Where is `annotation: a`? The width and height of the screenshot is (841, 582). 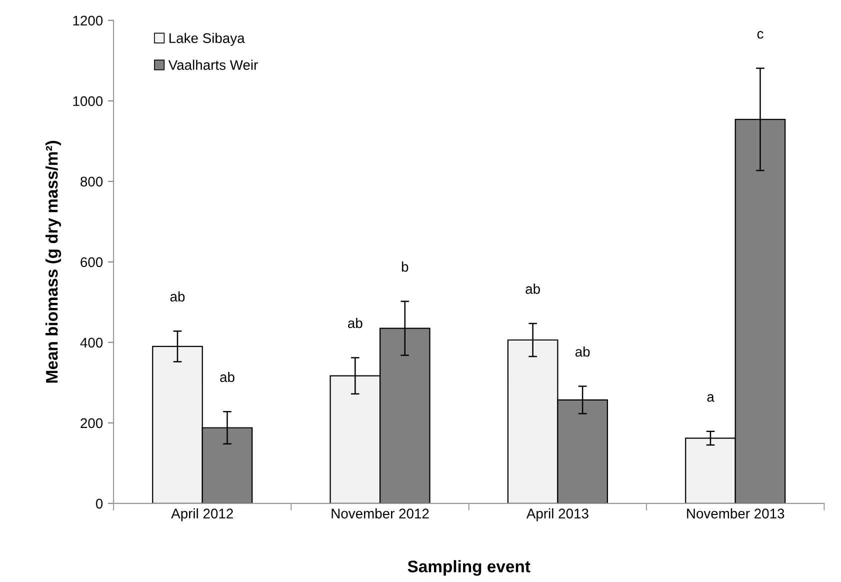
annotation: a is located at coordinates (710, 398).